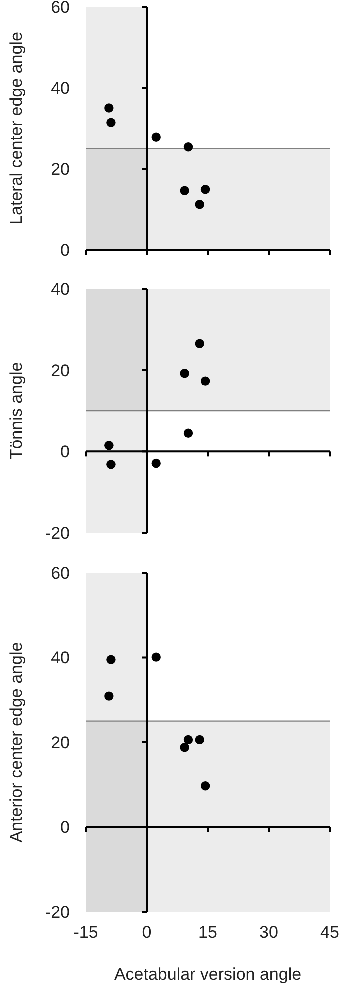  I want to click on x-tick-label: 0, so click(147, 932).